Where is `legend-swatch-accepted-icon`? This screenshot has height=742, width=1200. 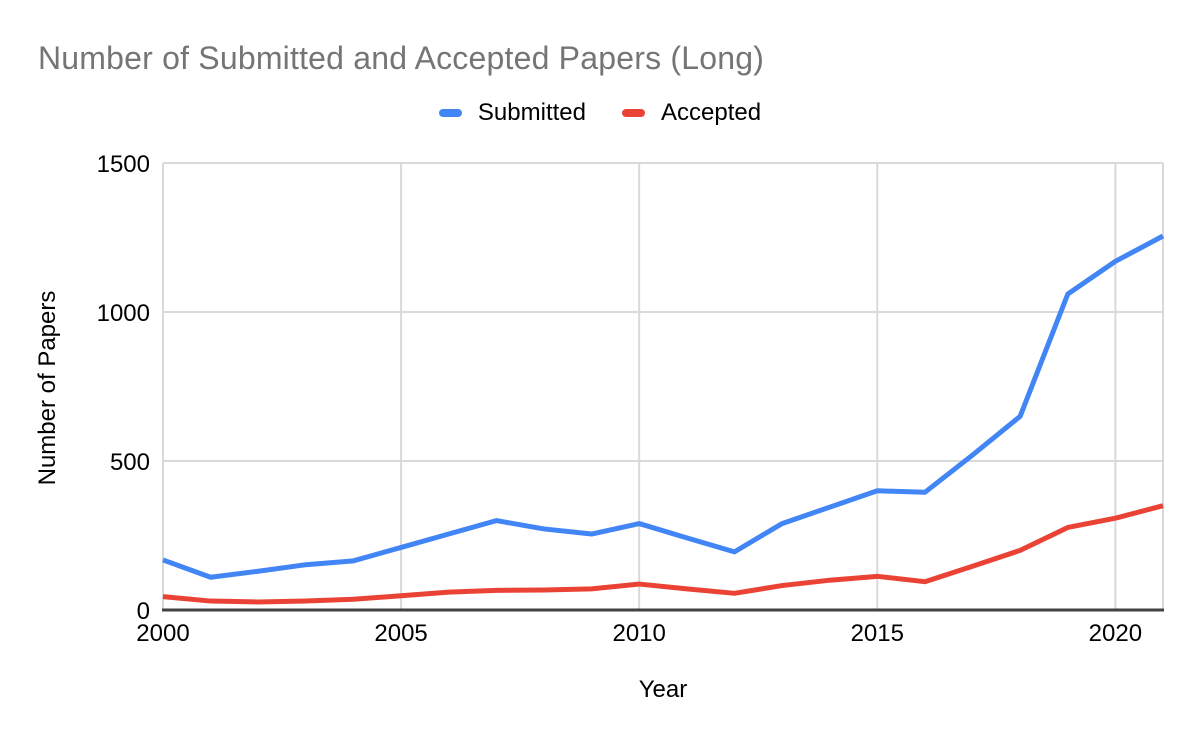 legend-swatch-accepted-icon is located at coordinates (633, 113).